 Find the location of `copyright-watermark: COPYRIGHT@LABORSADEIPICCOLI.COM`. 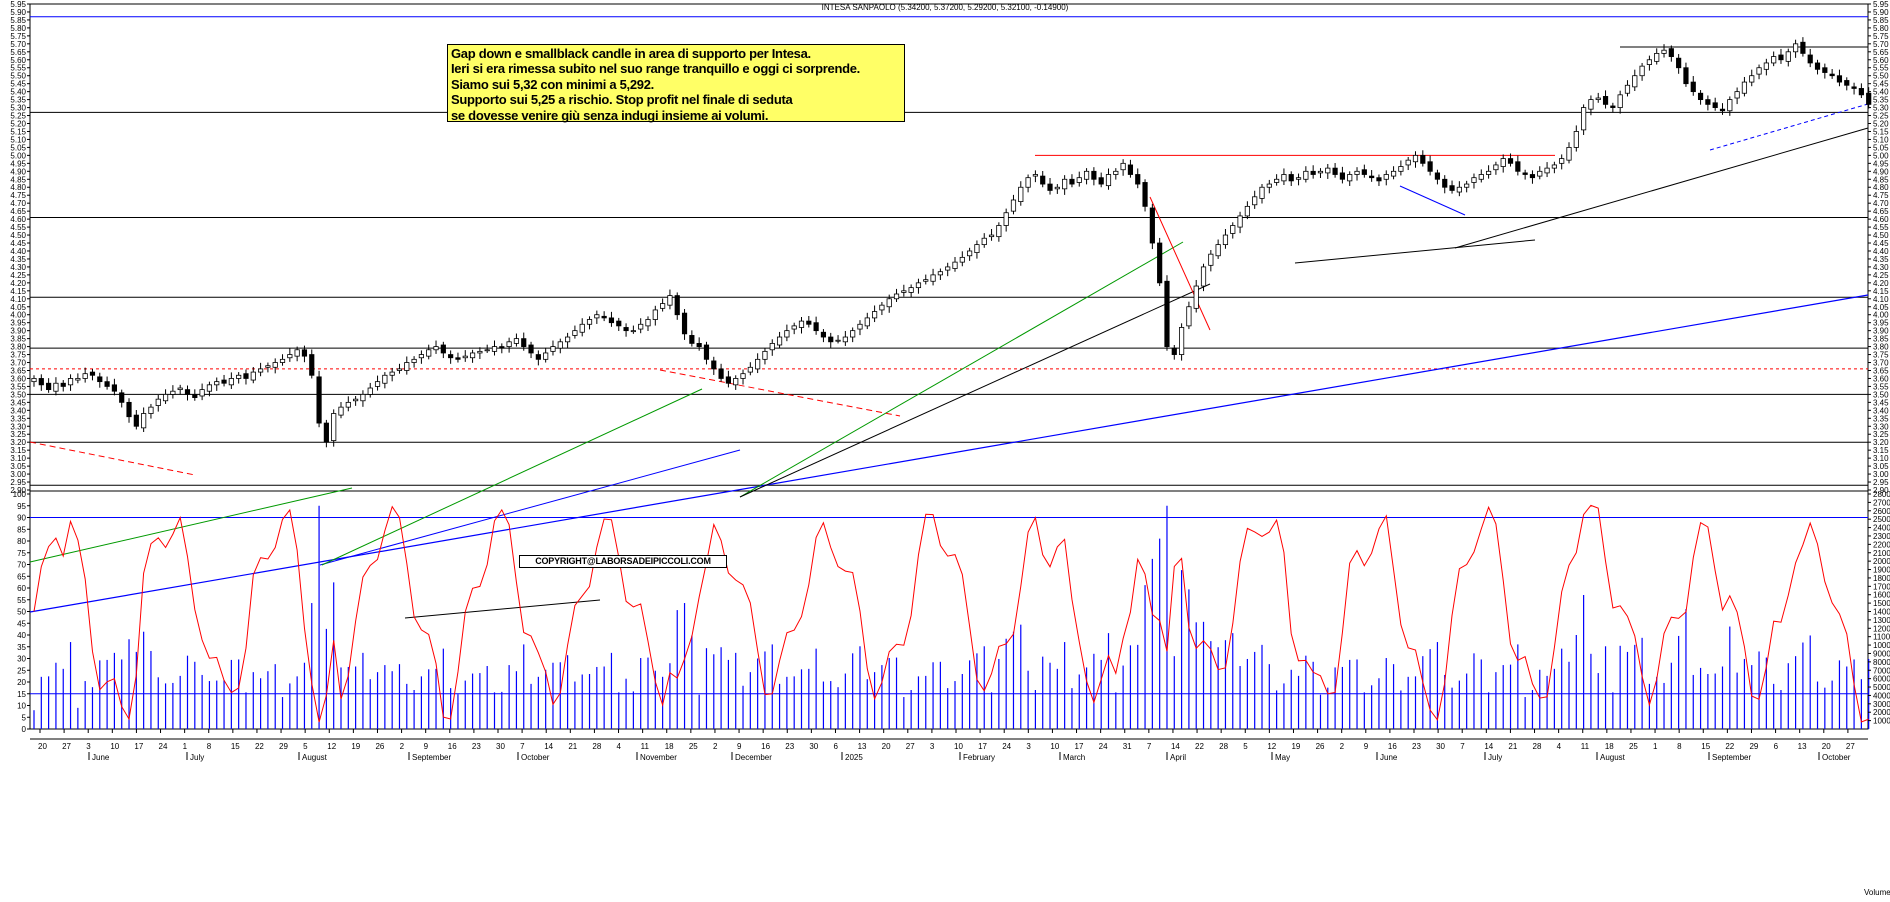

copyright-watermark: COPYRIGHT@LABORSADEIPICCOLI.COM is located at coordinates (623, 561).